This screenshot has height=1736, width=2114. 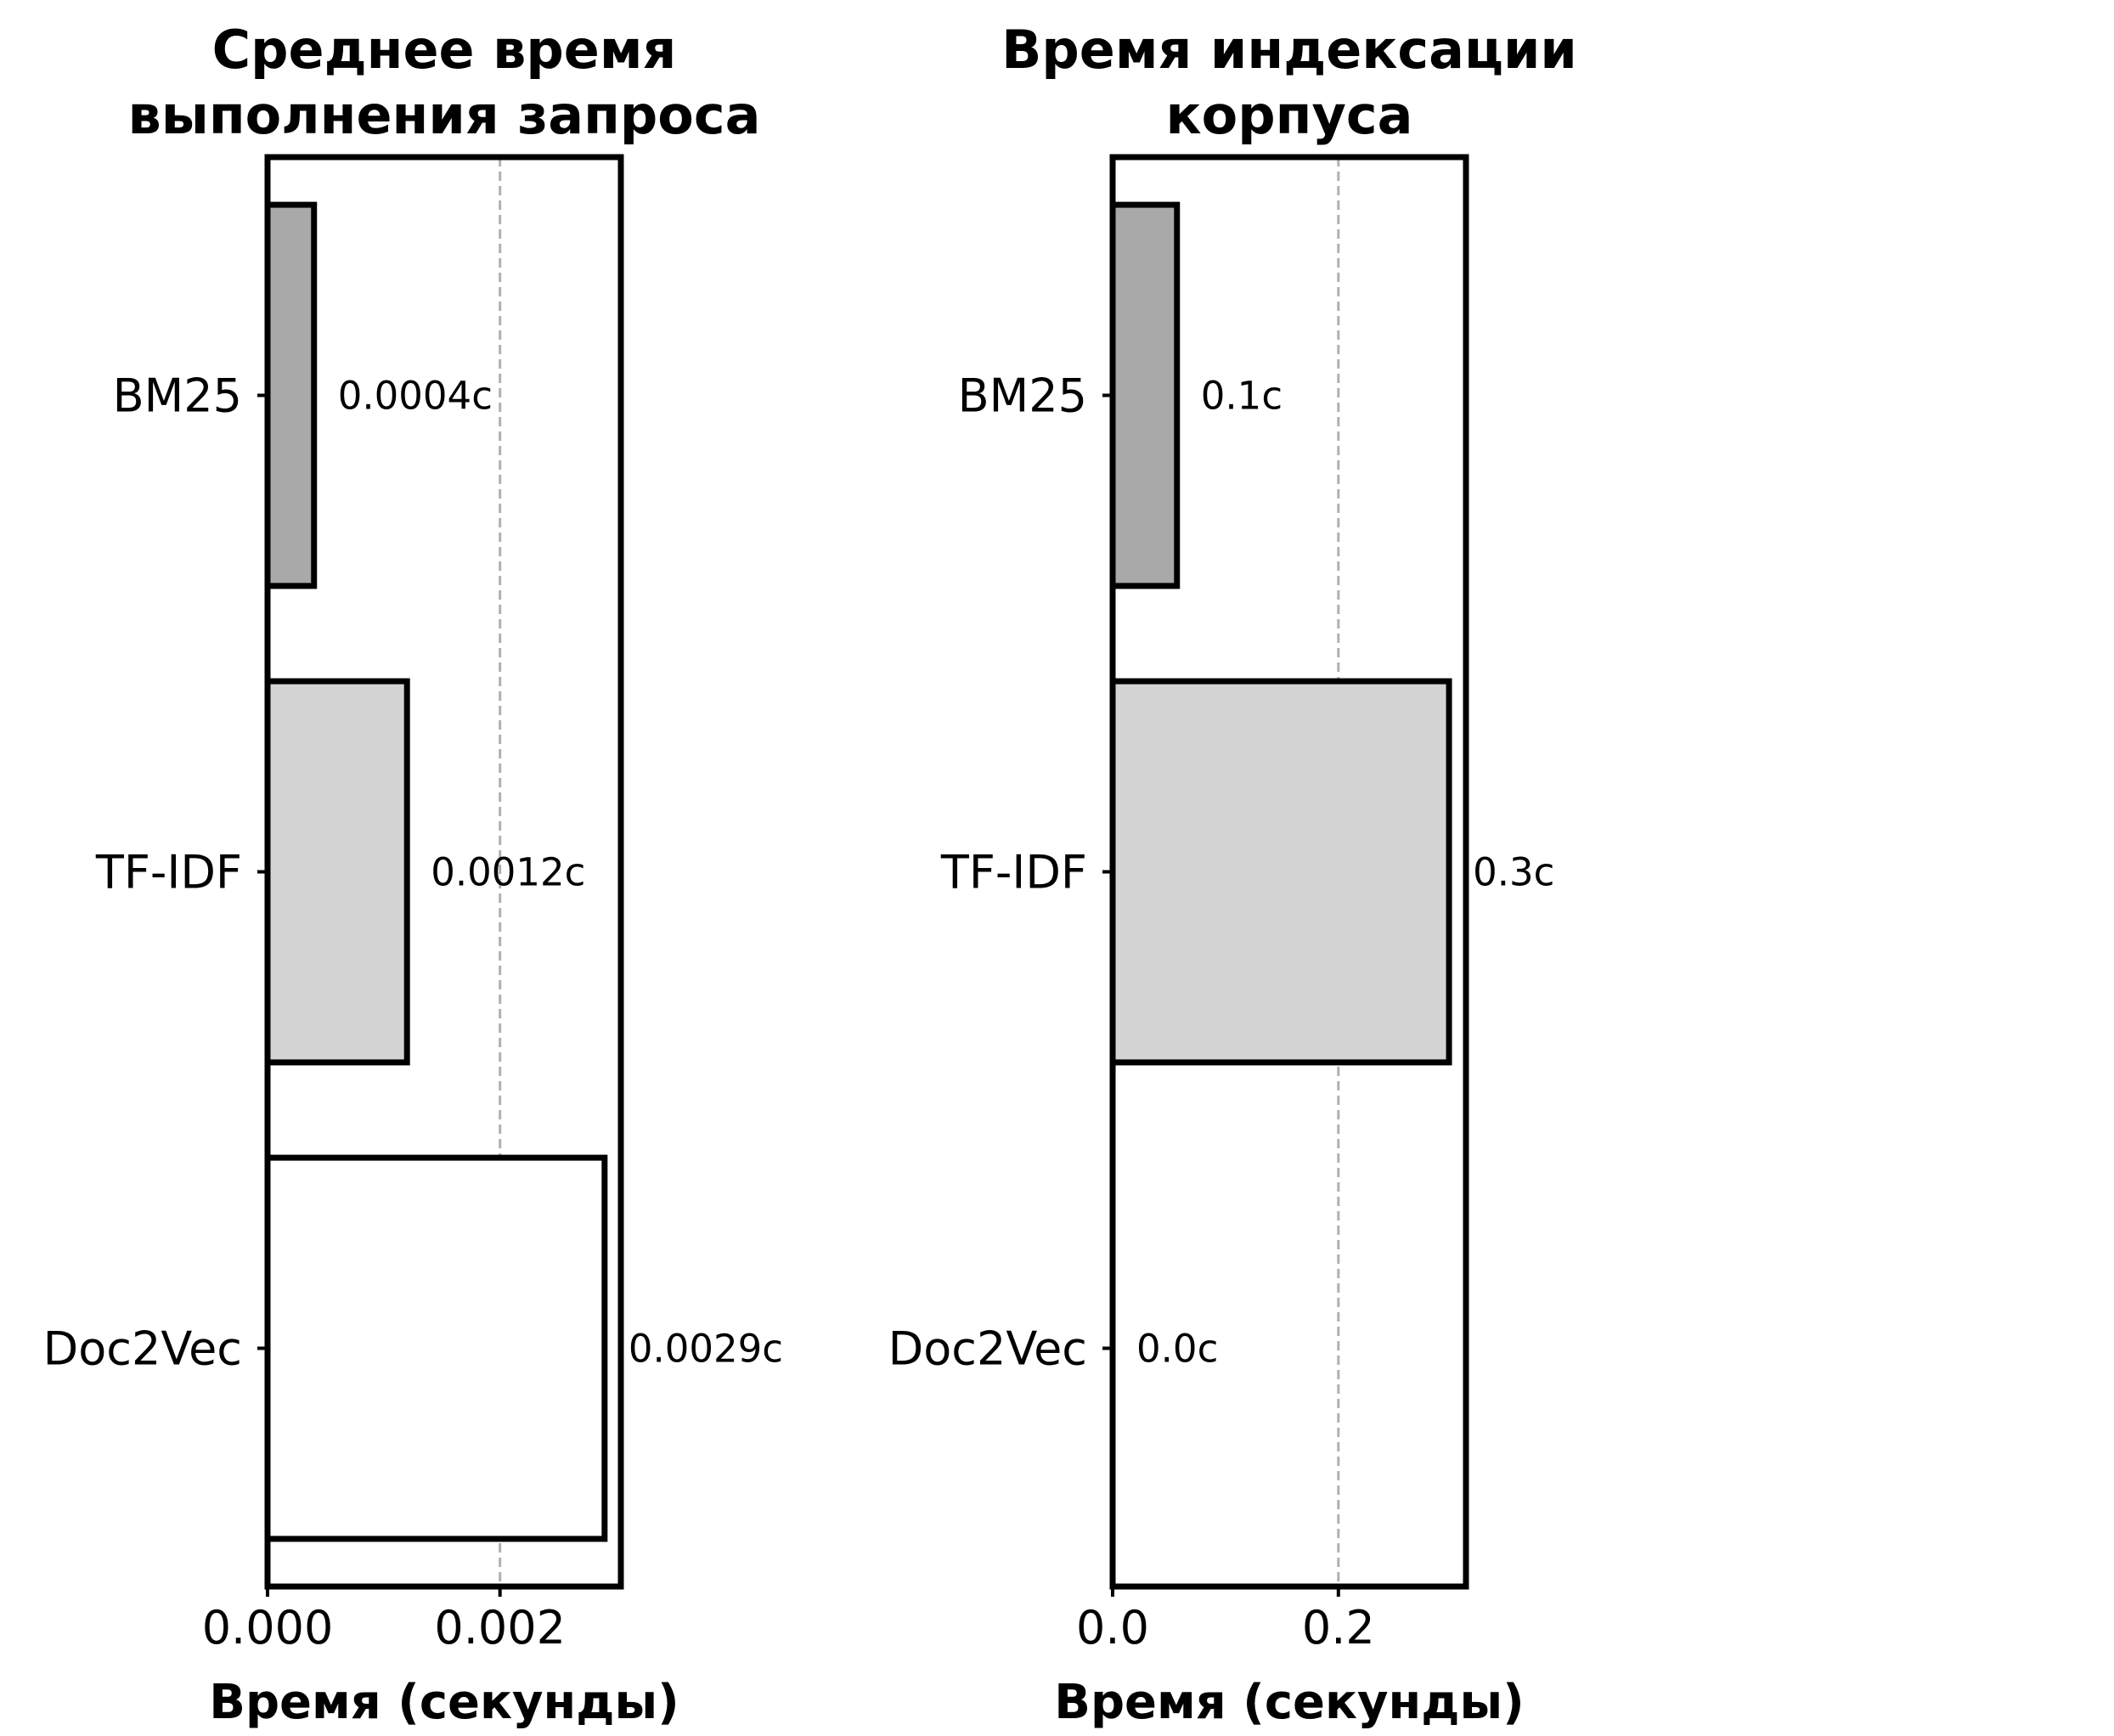 I want to click on panel-1-bar-doc2vec, so click(x=436, y=1348).